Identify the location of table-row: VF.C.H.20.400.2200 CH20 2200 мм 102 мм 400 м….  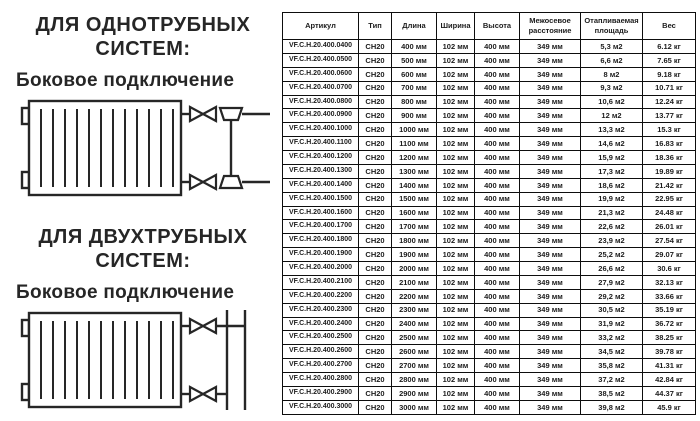
(489, 296).